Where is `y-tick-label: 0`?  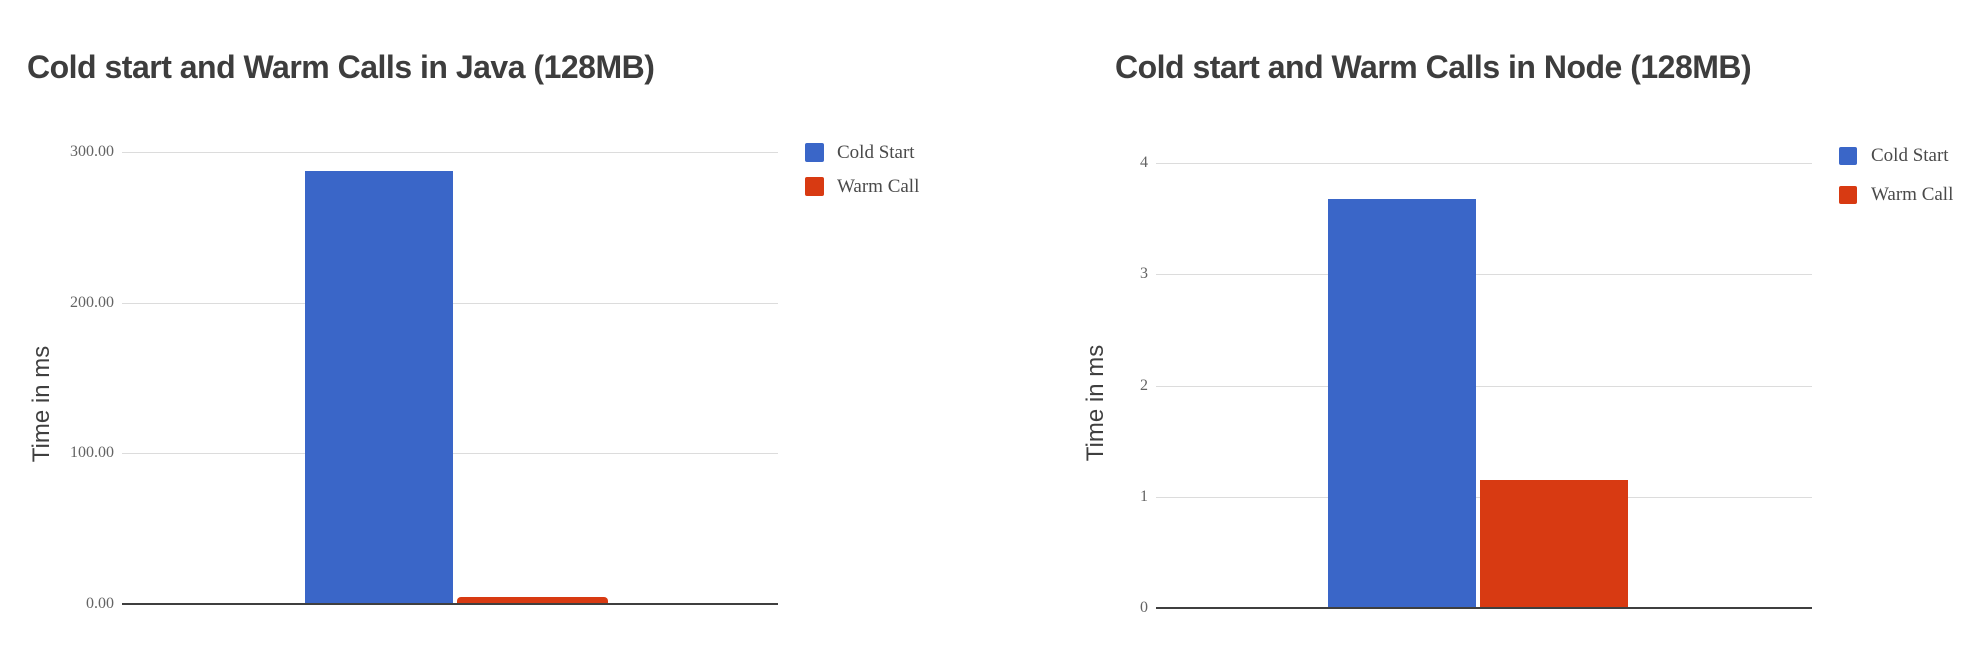 y-tick-label: 0 is located at coordinates (1144, 607).